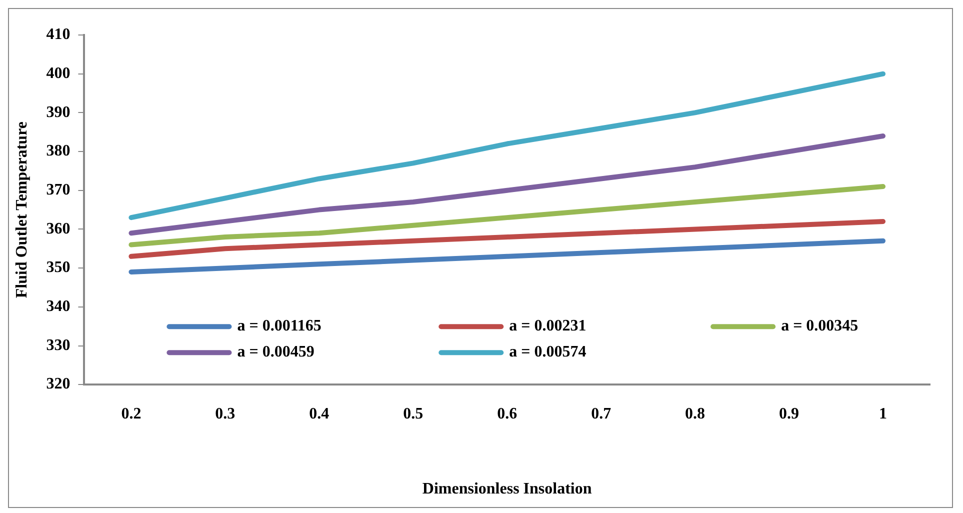 The width and height of the screenshot is (963, 513). I want to click on x-tick-label: 0.3, so click(225, 413).